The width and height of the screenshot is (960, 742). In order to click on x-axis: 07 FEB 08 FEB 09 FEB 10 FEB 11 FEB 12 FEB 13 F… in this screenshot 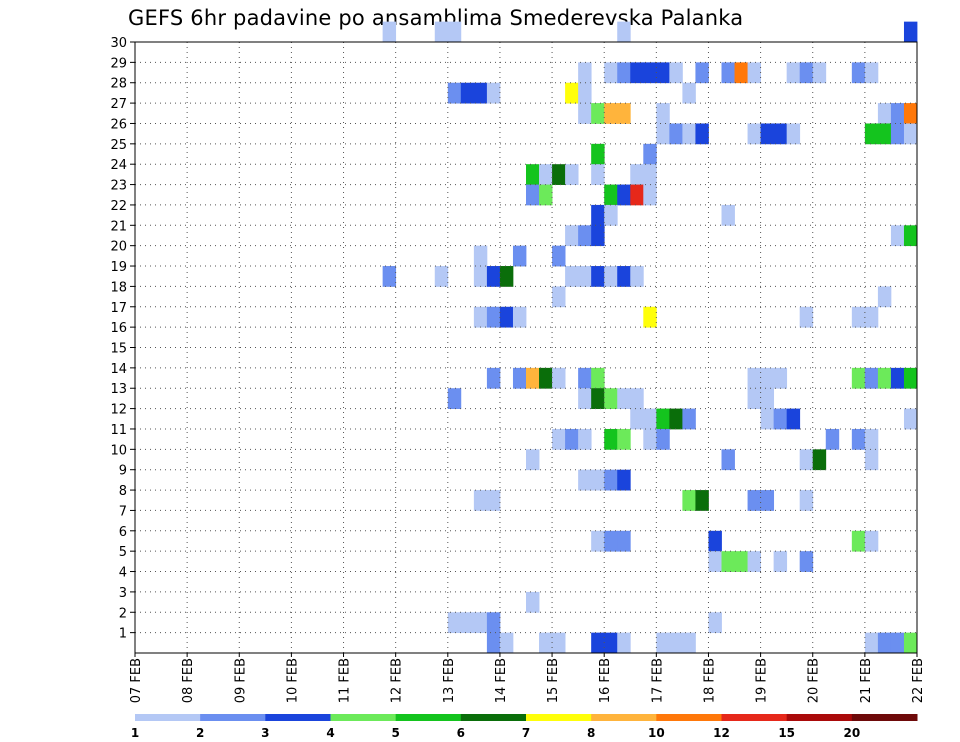, I will do `click(527, 678)`.